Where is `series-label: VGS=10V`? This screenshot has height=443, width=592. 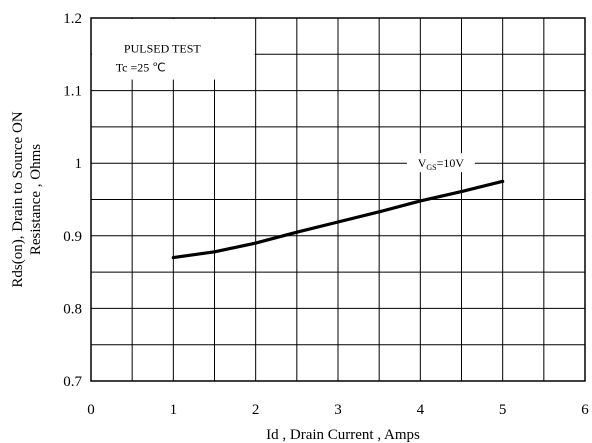
series-label: VGS=10V is located at coordinates (441, 164).